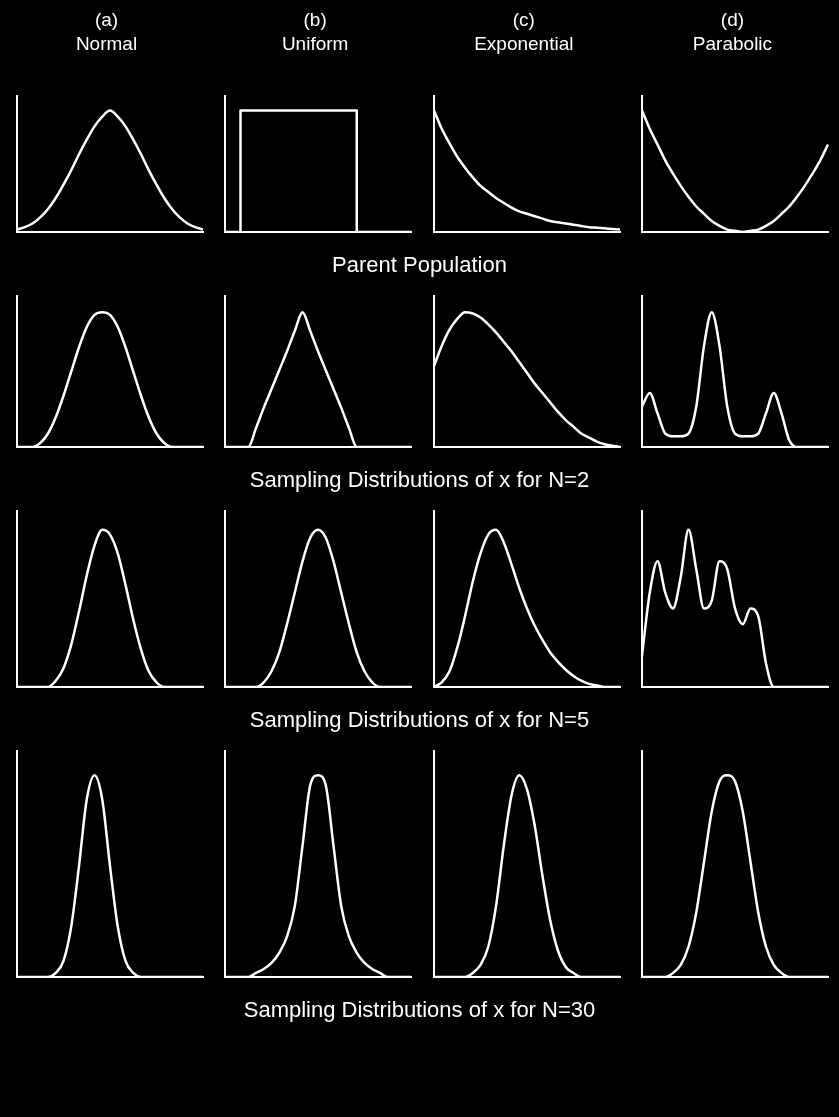  I want to click on chart-title: (b), so click(315, 20).